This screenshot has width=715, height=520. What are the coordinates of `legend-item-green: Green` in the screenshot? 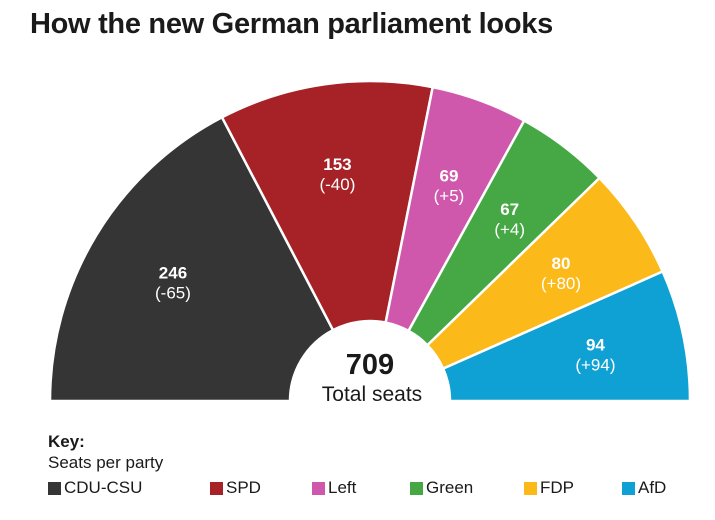 It's located at (441, 488).